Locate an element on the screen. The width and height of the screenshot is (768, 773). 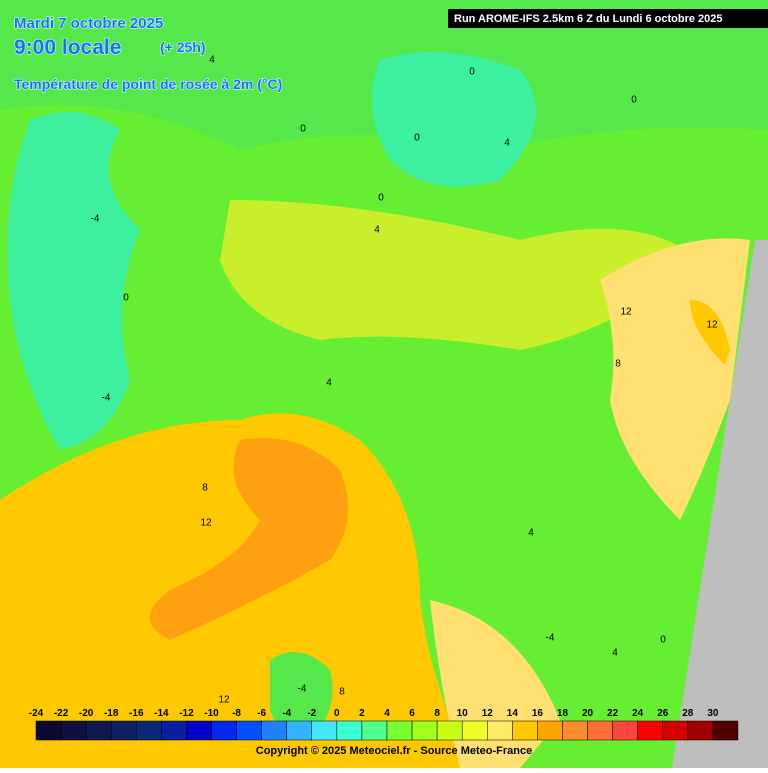
legend-label: 14 is located at coordinates (513, 713).